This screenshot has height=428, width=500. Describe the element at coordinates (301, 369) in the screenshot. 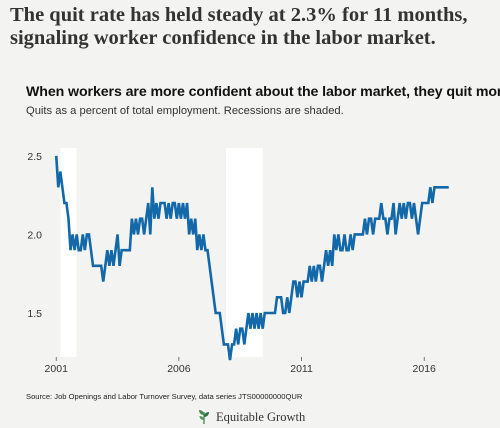

I see `x-tick-label: 2011` at that location.